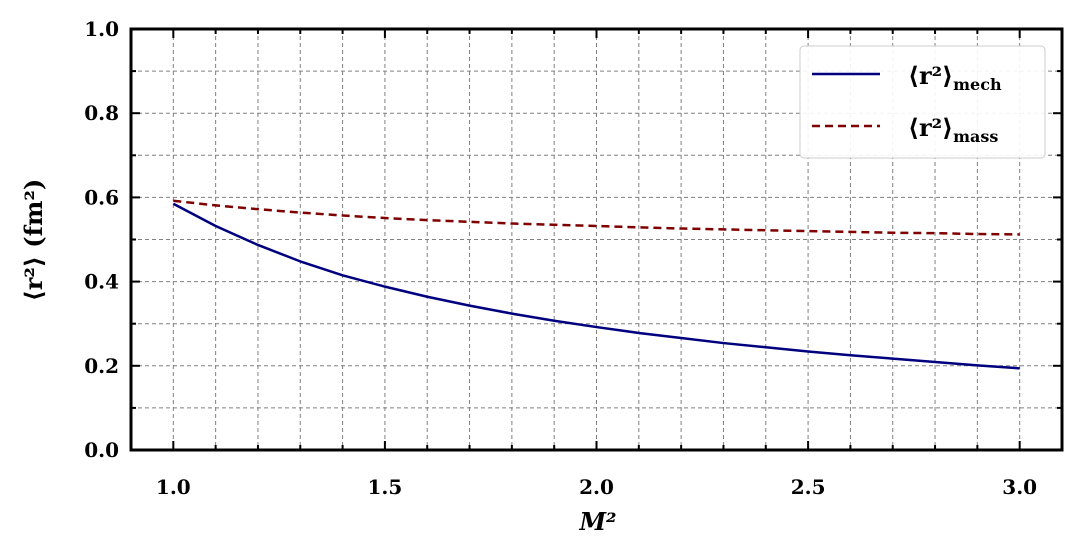 Image resolution: width=1082 pixels, height=560 pixels. I want to click on x-tick-label: 2.5, so click(808, 487).